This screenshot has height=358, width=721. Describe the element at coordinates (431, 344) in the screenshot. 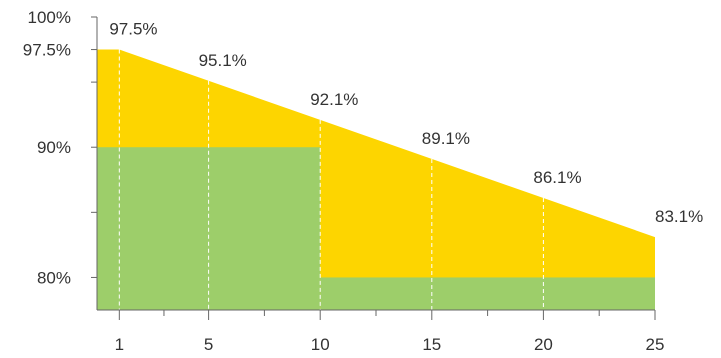

I see `x-tick-label-3: 15` at that location.